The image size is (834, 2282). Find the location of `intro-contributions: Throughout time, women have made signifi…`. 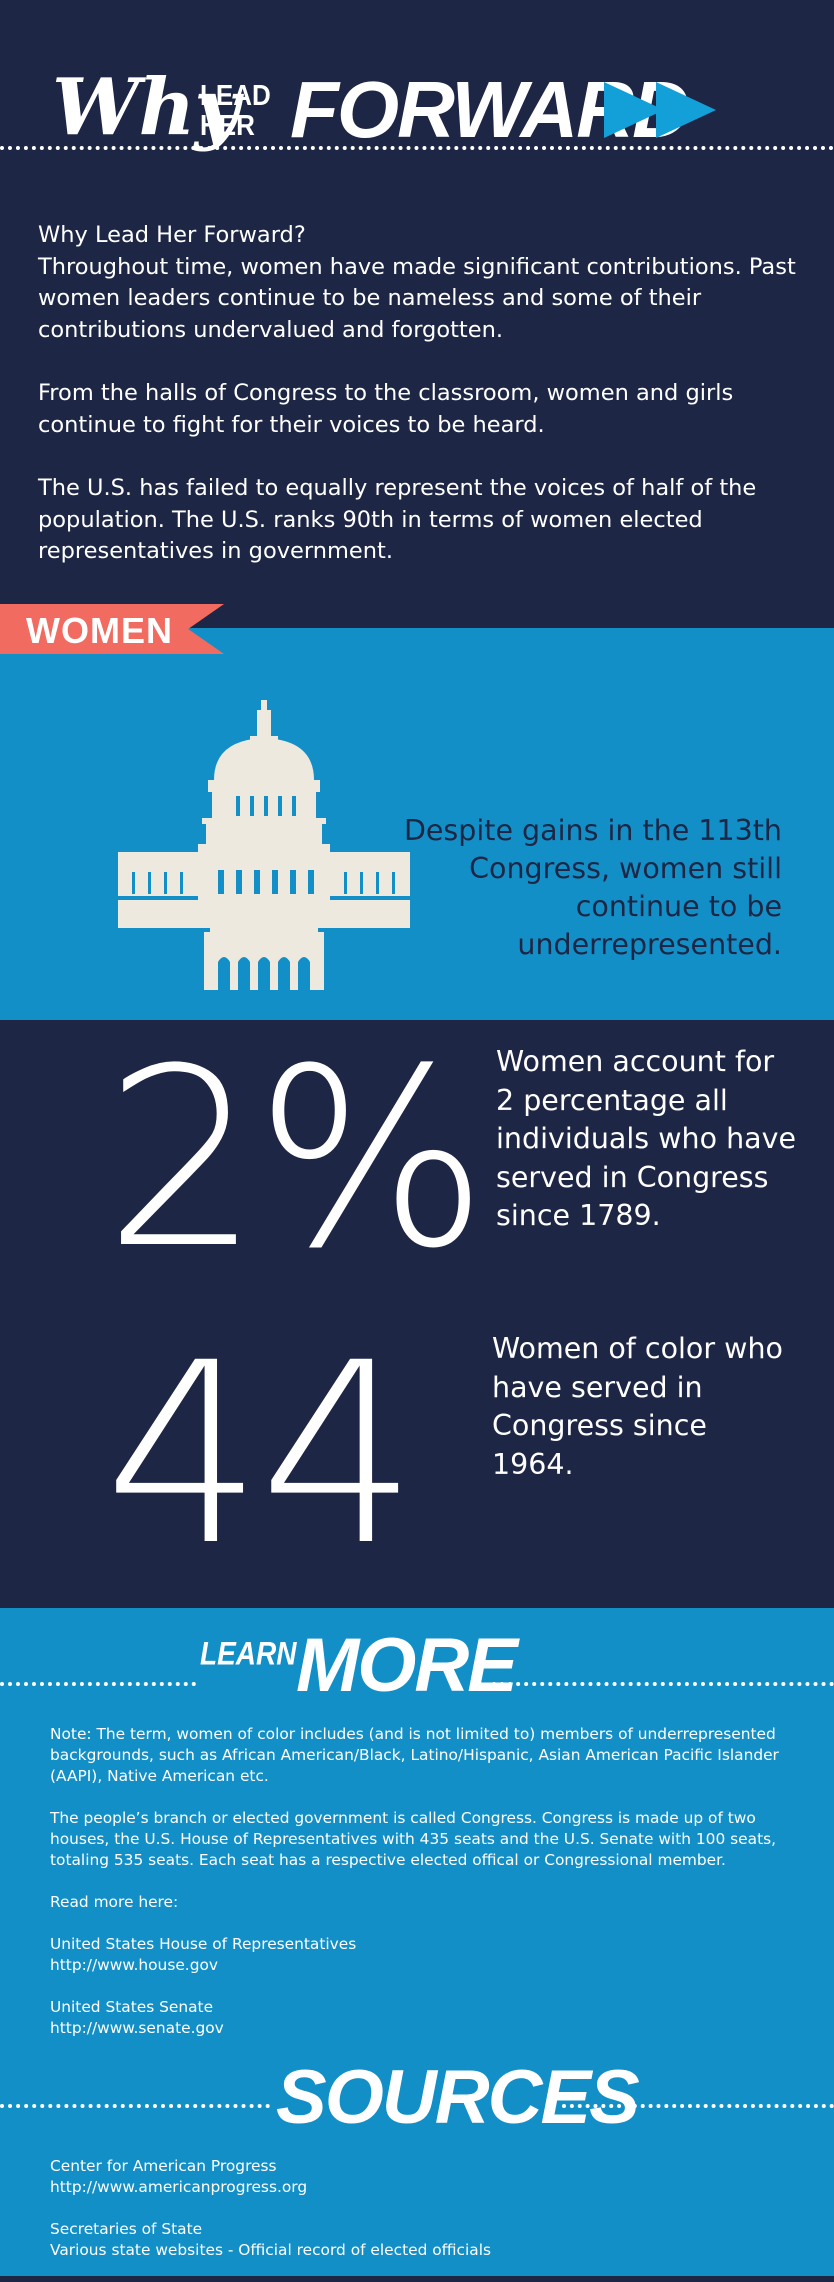

intro-contributions: Throughout time, women have made signifi… is located at coordinates (417, 298).